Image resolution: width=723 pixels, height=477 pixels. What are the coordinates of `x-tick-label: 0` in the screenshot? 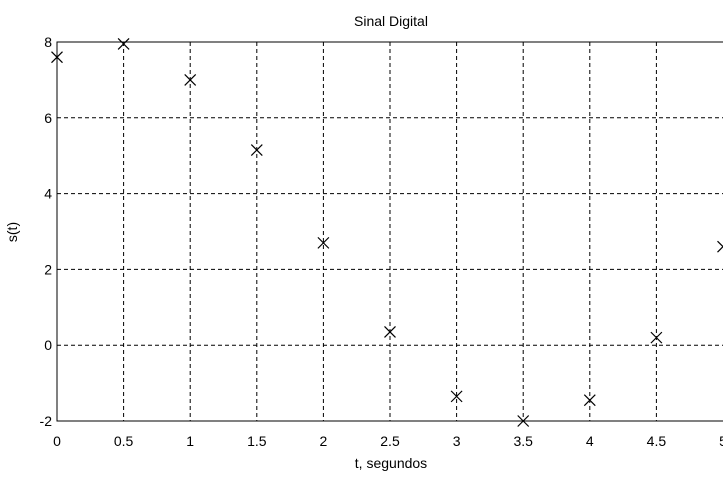 It's located at (57, 441).